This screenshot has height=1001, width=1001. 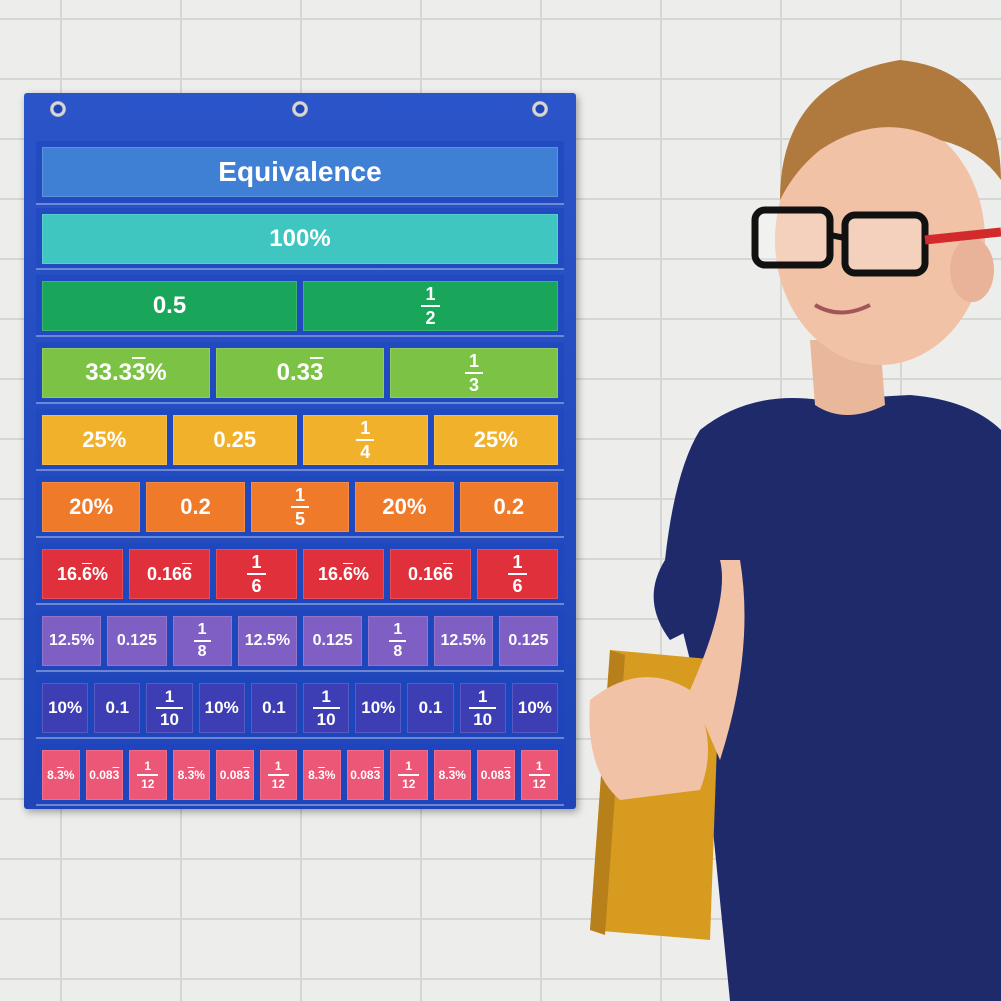 I want to click on chart-row: 12.5% 0.125 1 8 12.5% 0.125 1 8 12.5% 0.125, so click(x=300, y=641).